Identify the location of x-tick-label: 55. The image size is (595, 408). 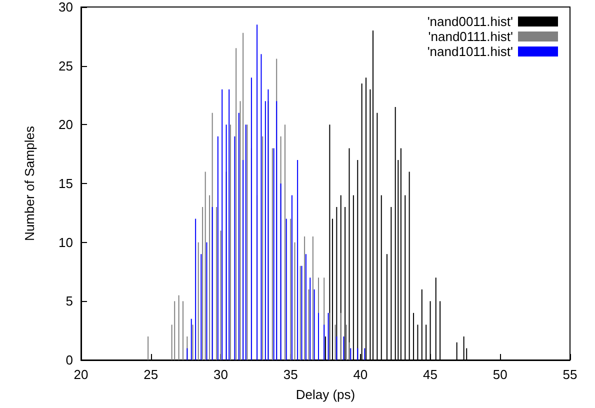
(570, 374).